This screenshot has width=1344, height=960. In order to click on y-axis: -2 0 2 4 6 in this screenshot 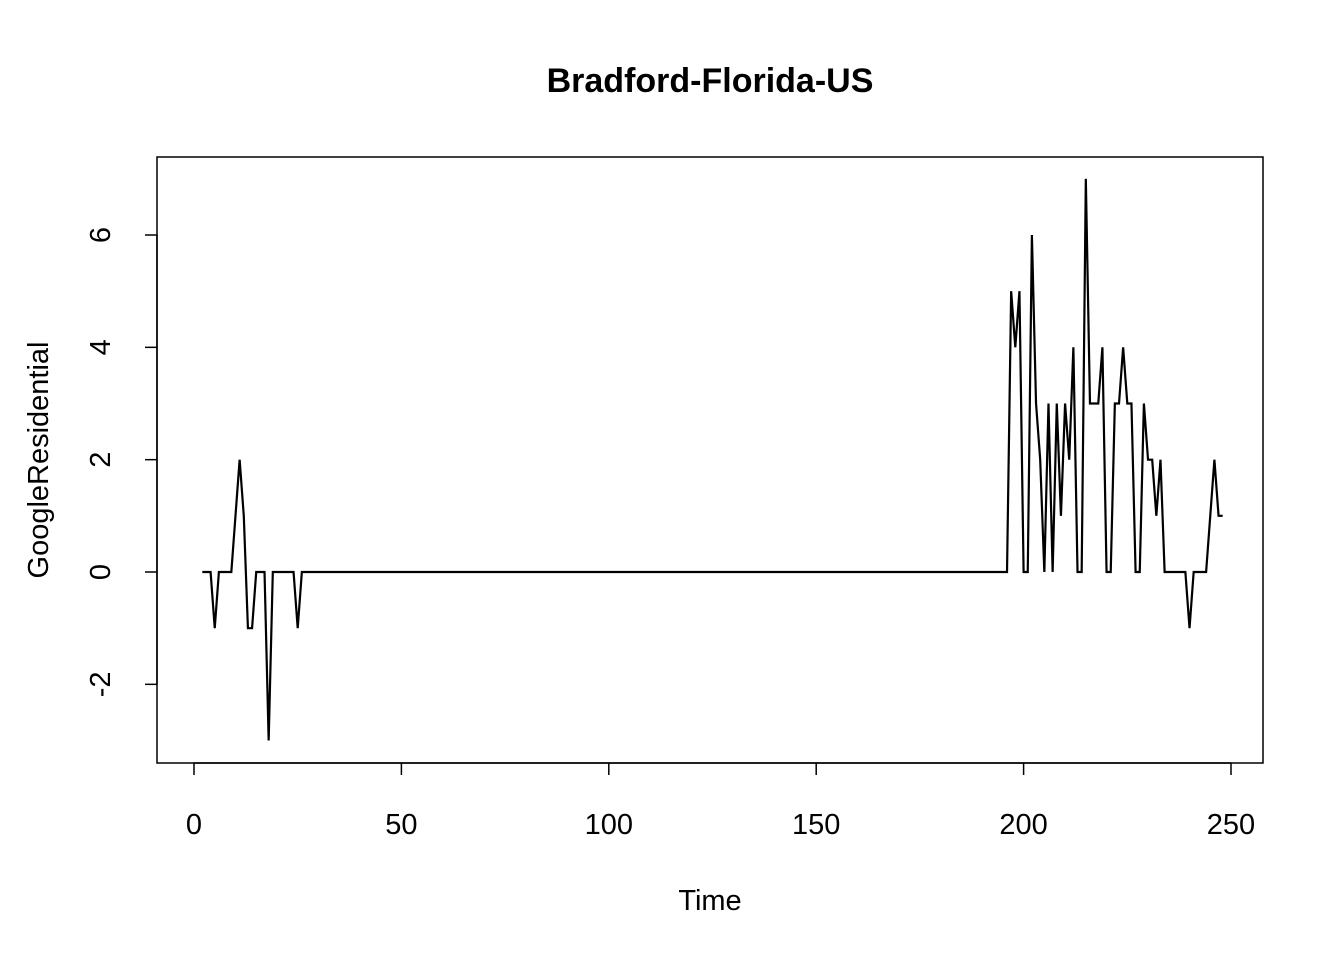, I will do `click(121, 462)`.